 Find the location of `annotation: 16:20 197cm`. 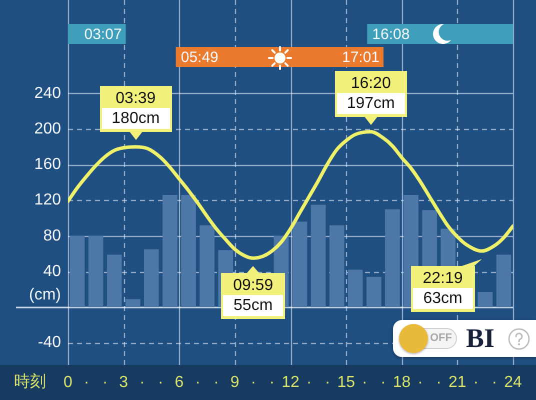

annotation: 16:20 197cm is located at coordinates (370, 93).